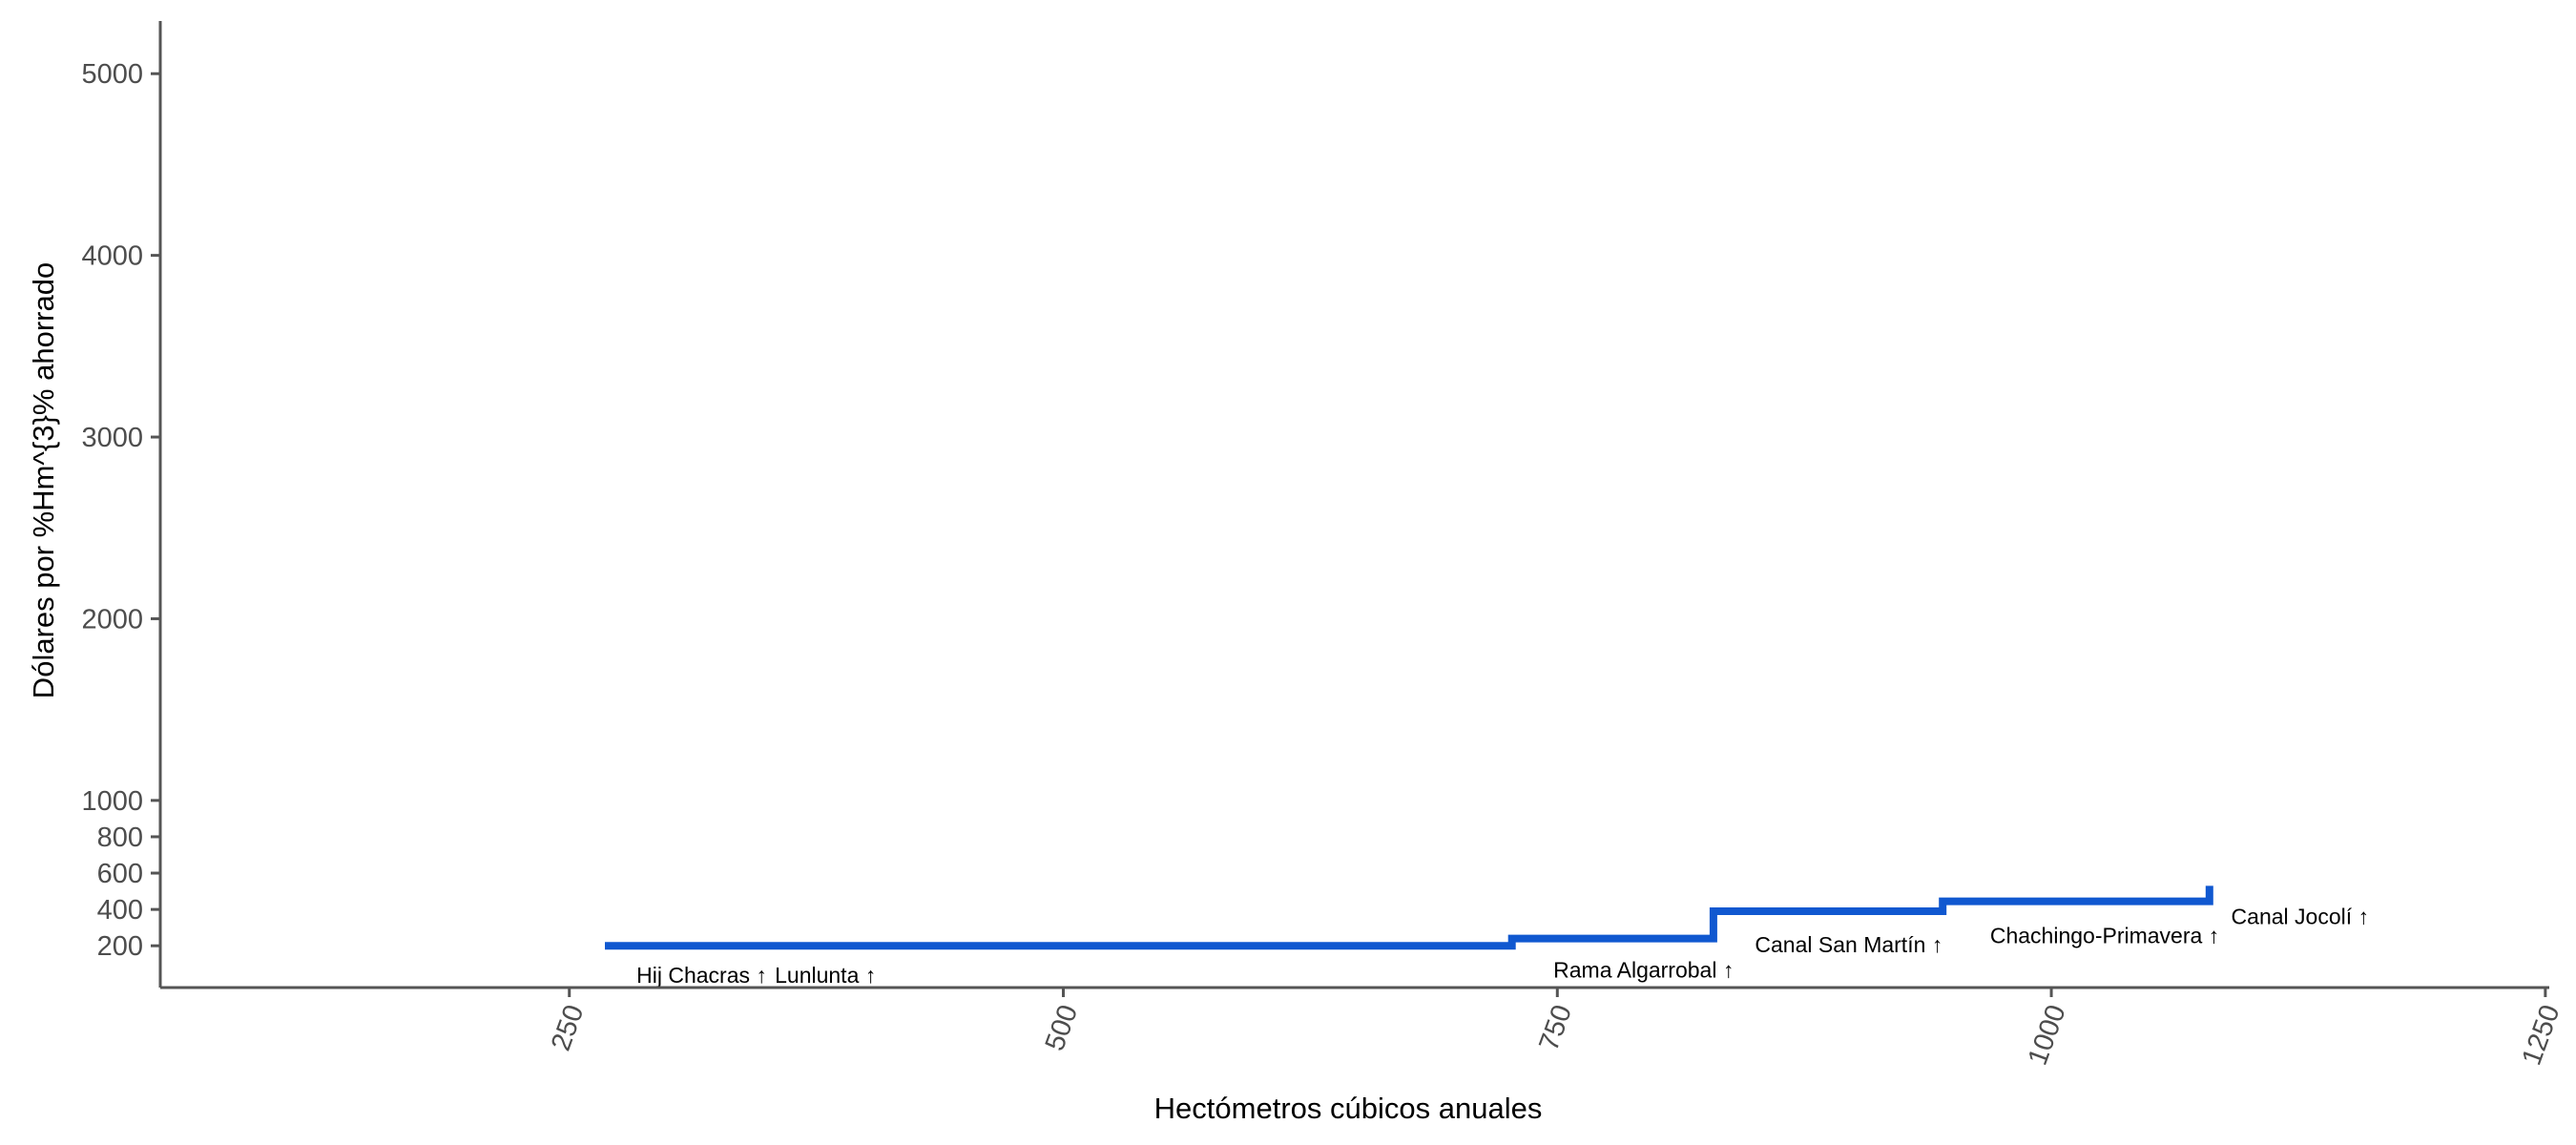 Image resolution: width=2576 pixels, height=1145 pixels. What do you see at coordinates (568, 1027) in the screenshot?
I see `x-tick-label: 250` at bounding box center [568, 1027].